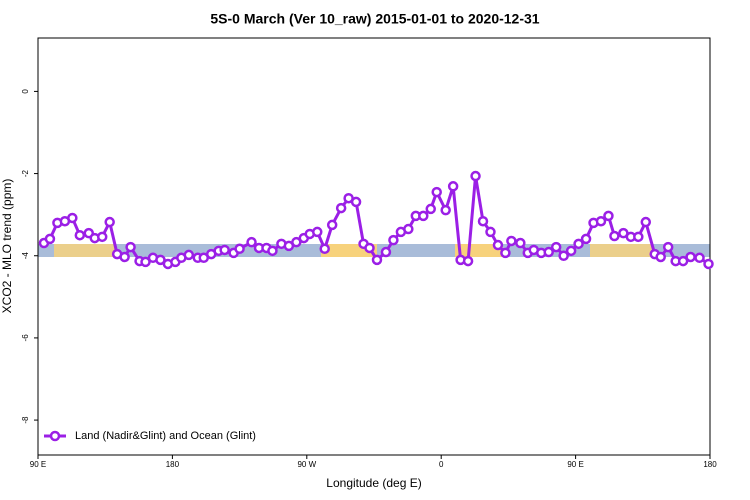  I want to click on y-tick-label: 0, so click(25, 91).